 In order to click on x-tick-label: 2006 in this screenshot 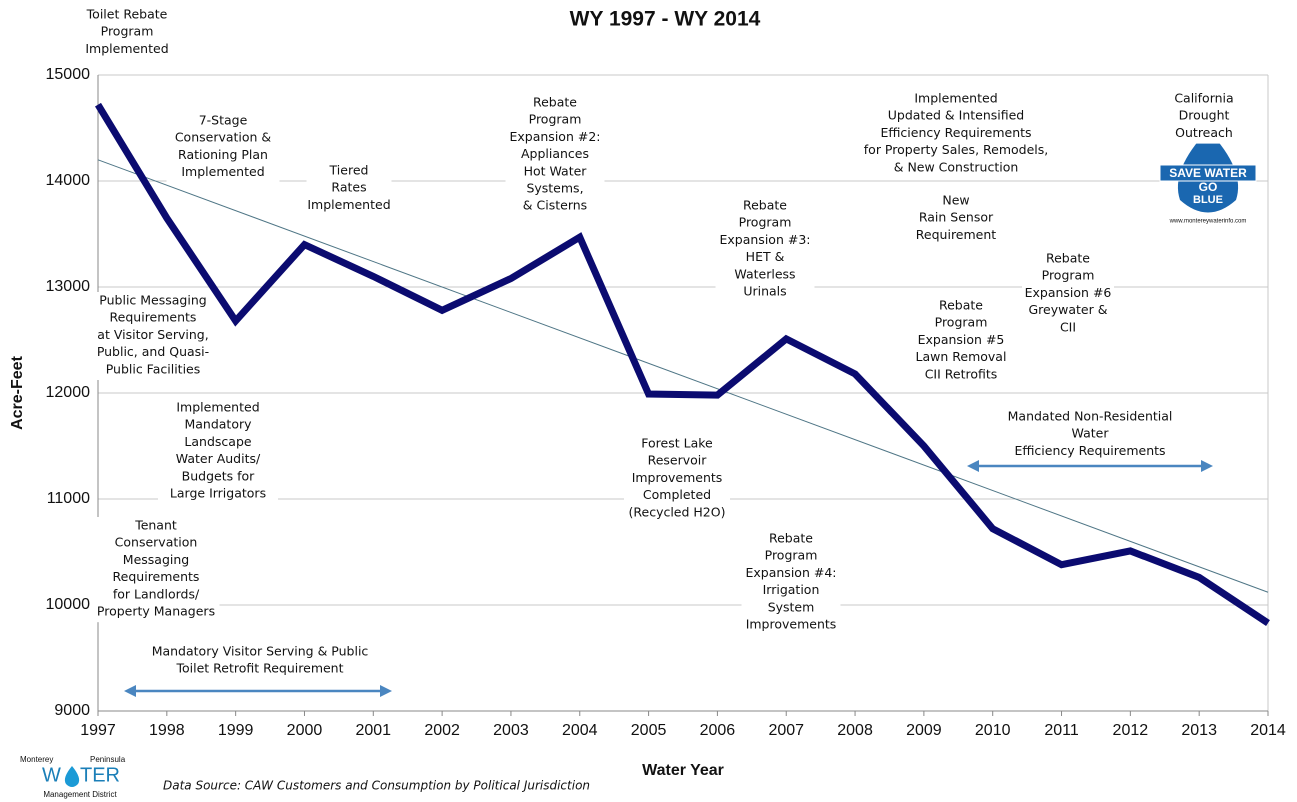, I will do `click(718, 730)`.